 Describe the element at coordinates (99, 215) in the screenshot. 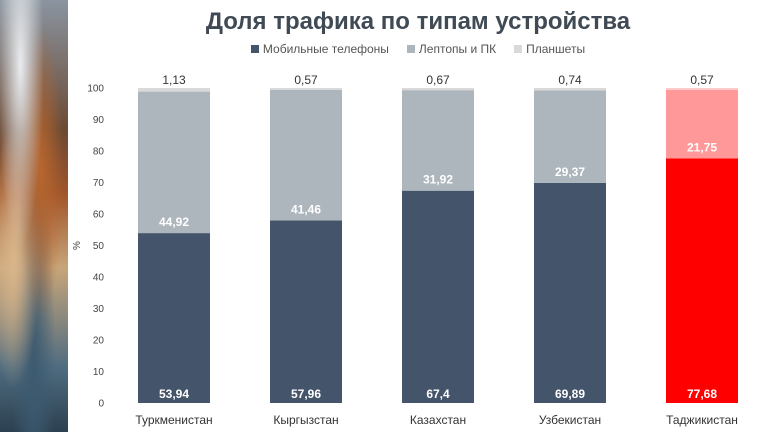

I see `y-tick-label: 60` at that location.